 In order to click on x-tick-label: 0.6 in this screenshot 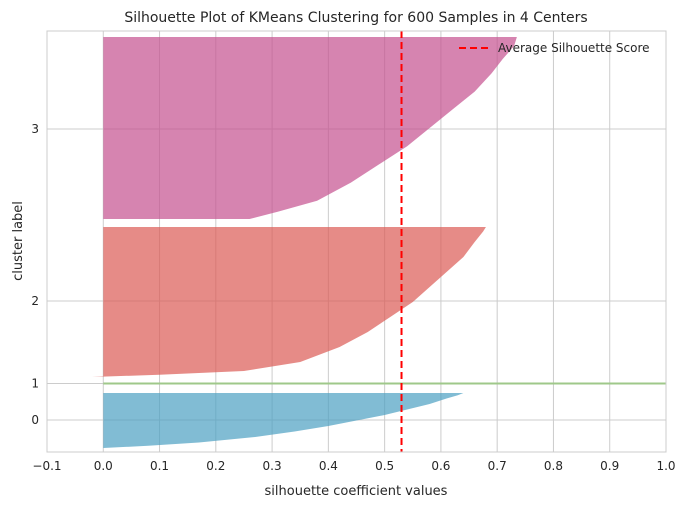, I will do `click(440, 466)`.